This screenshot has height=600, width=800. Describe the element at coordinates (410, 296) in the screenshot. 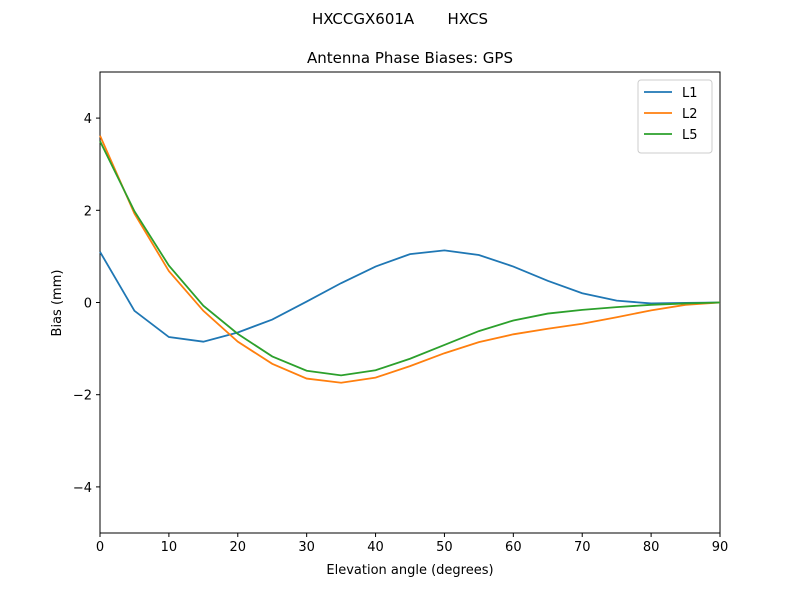

I see `series-line` at that location.